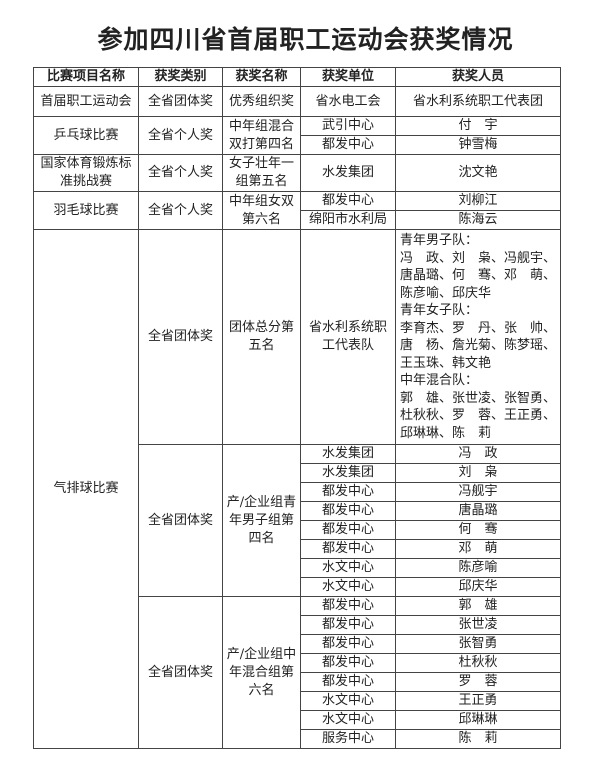 The height and width of the screenshot is (762, 611). I want to click on award-person: 张智勇, so click(478, 644).